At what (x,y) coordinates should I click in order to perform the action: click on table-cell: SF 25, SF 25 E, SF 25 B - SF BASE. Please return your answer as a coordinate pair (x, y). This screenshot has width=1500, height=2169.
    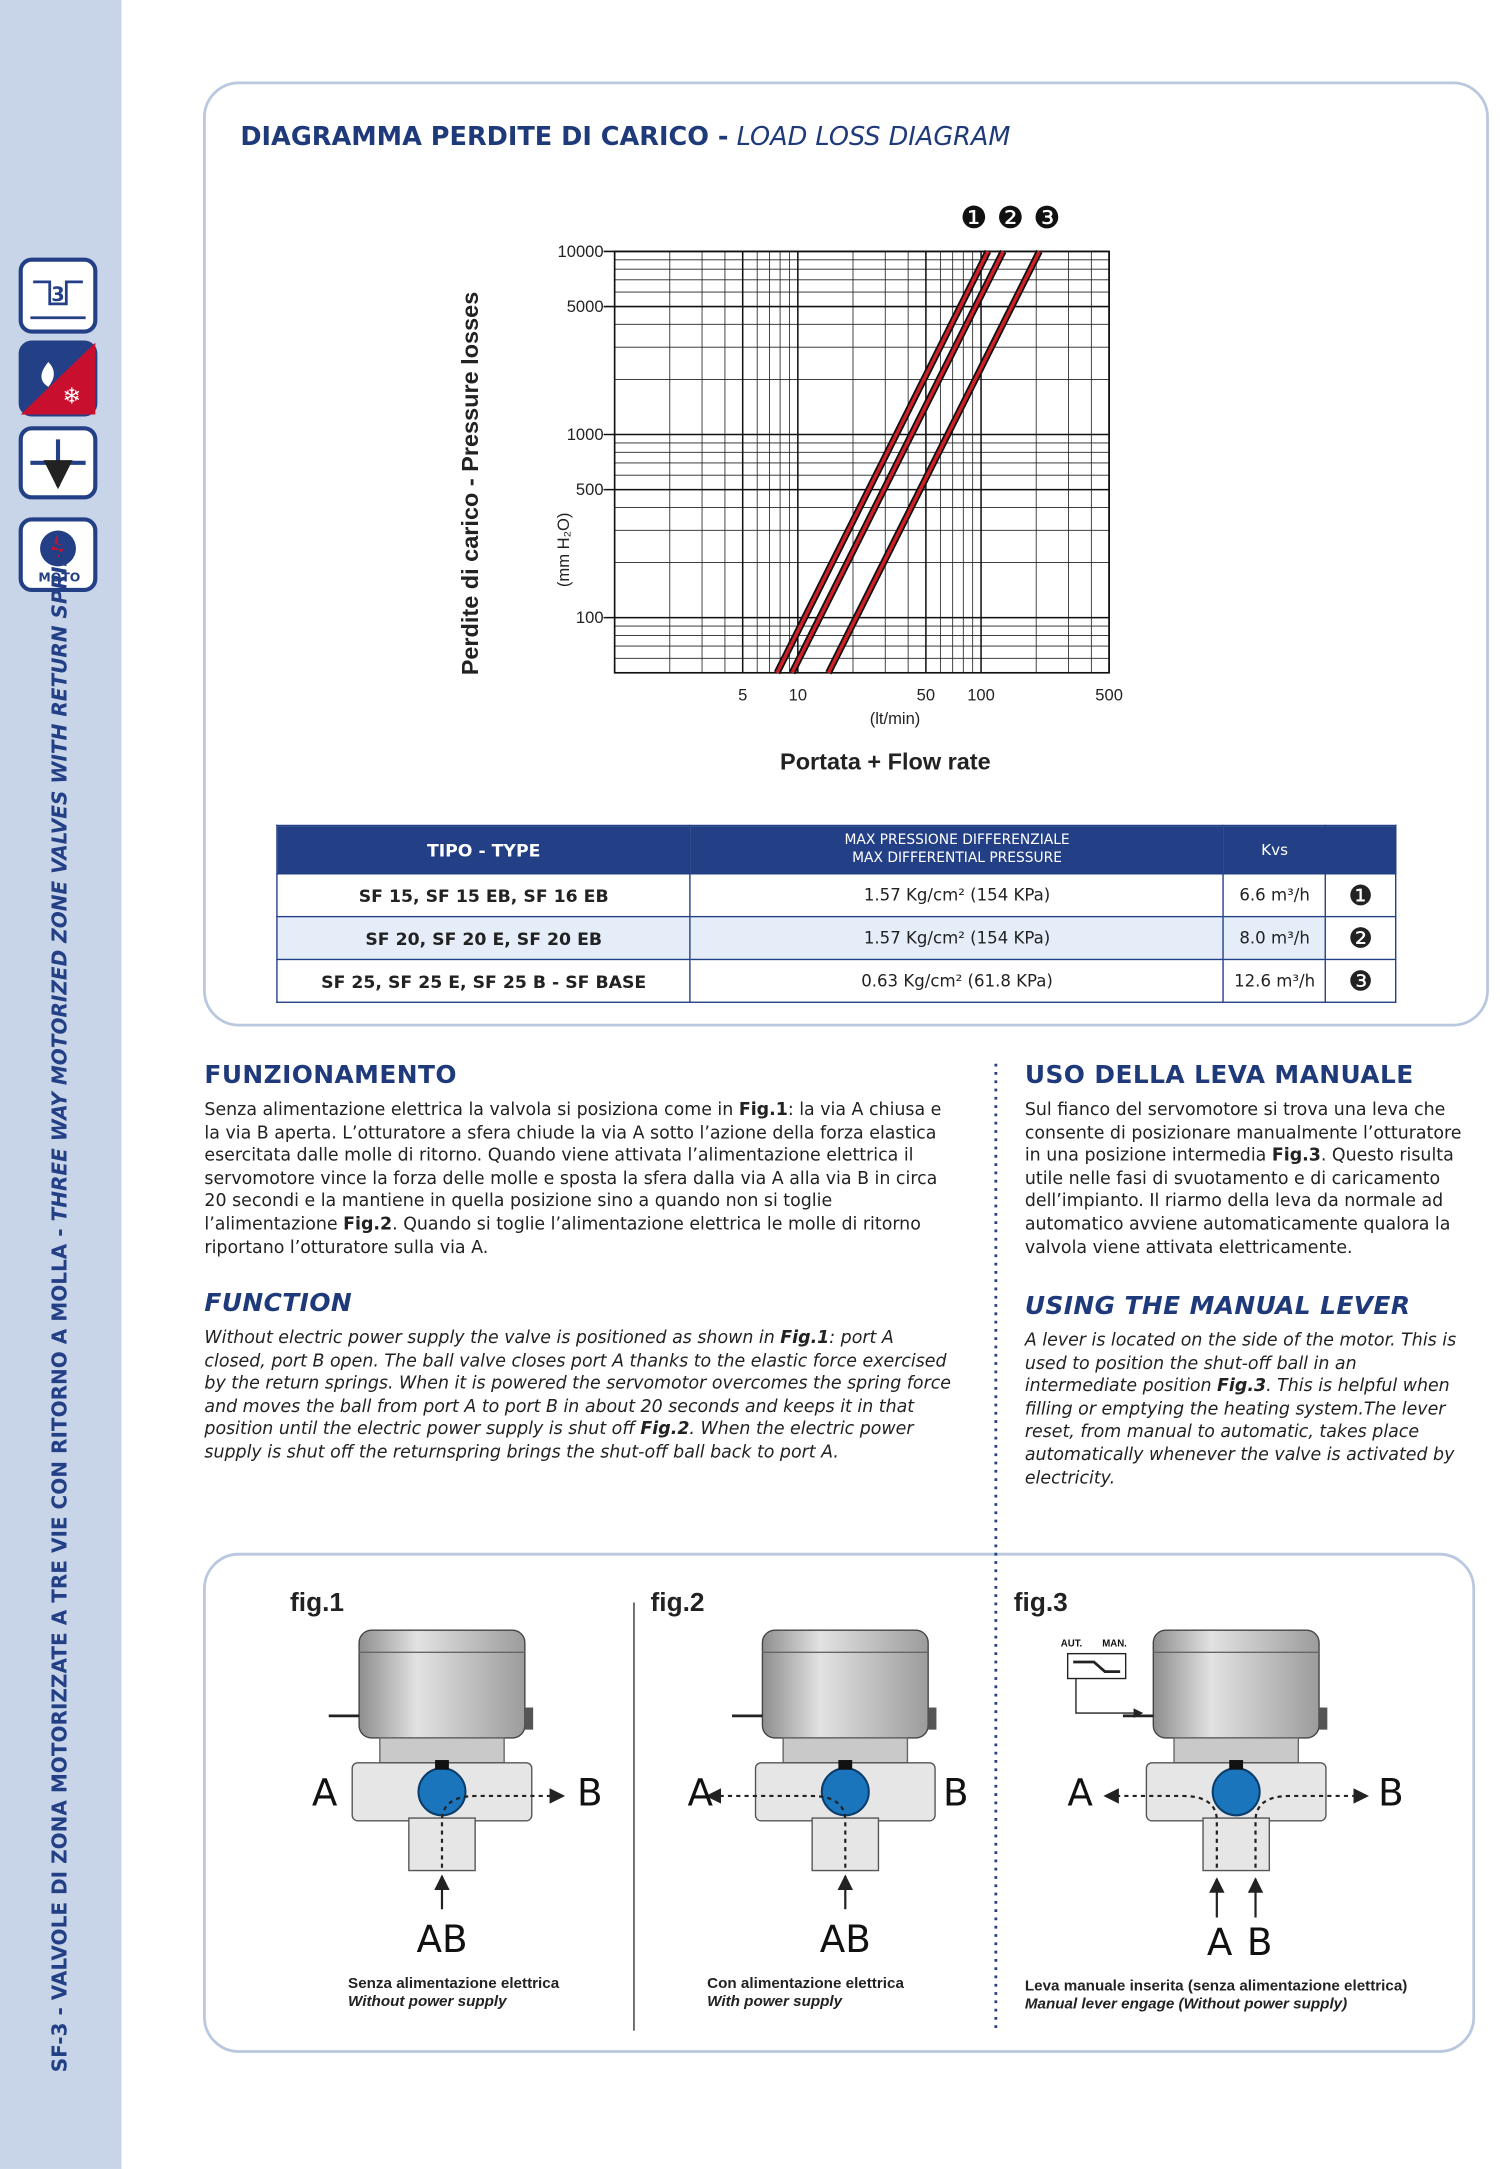
    Looking at the image, I should click on (484, 980).